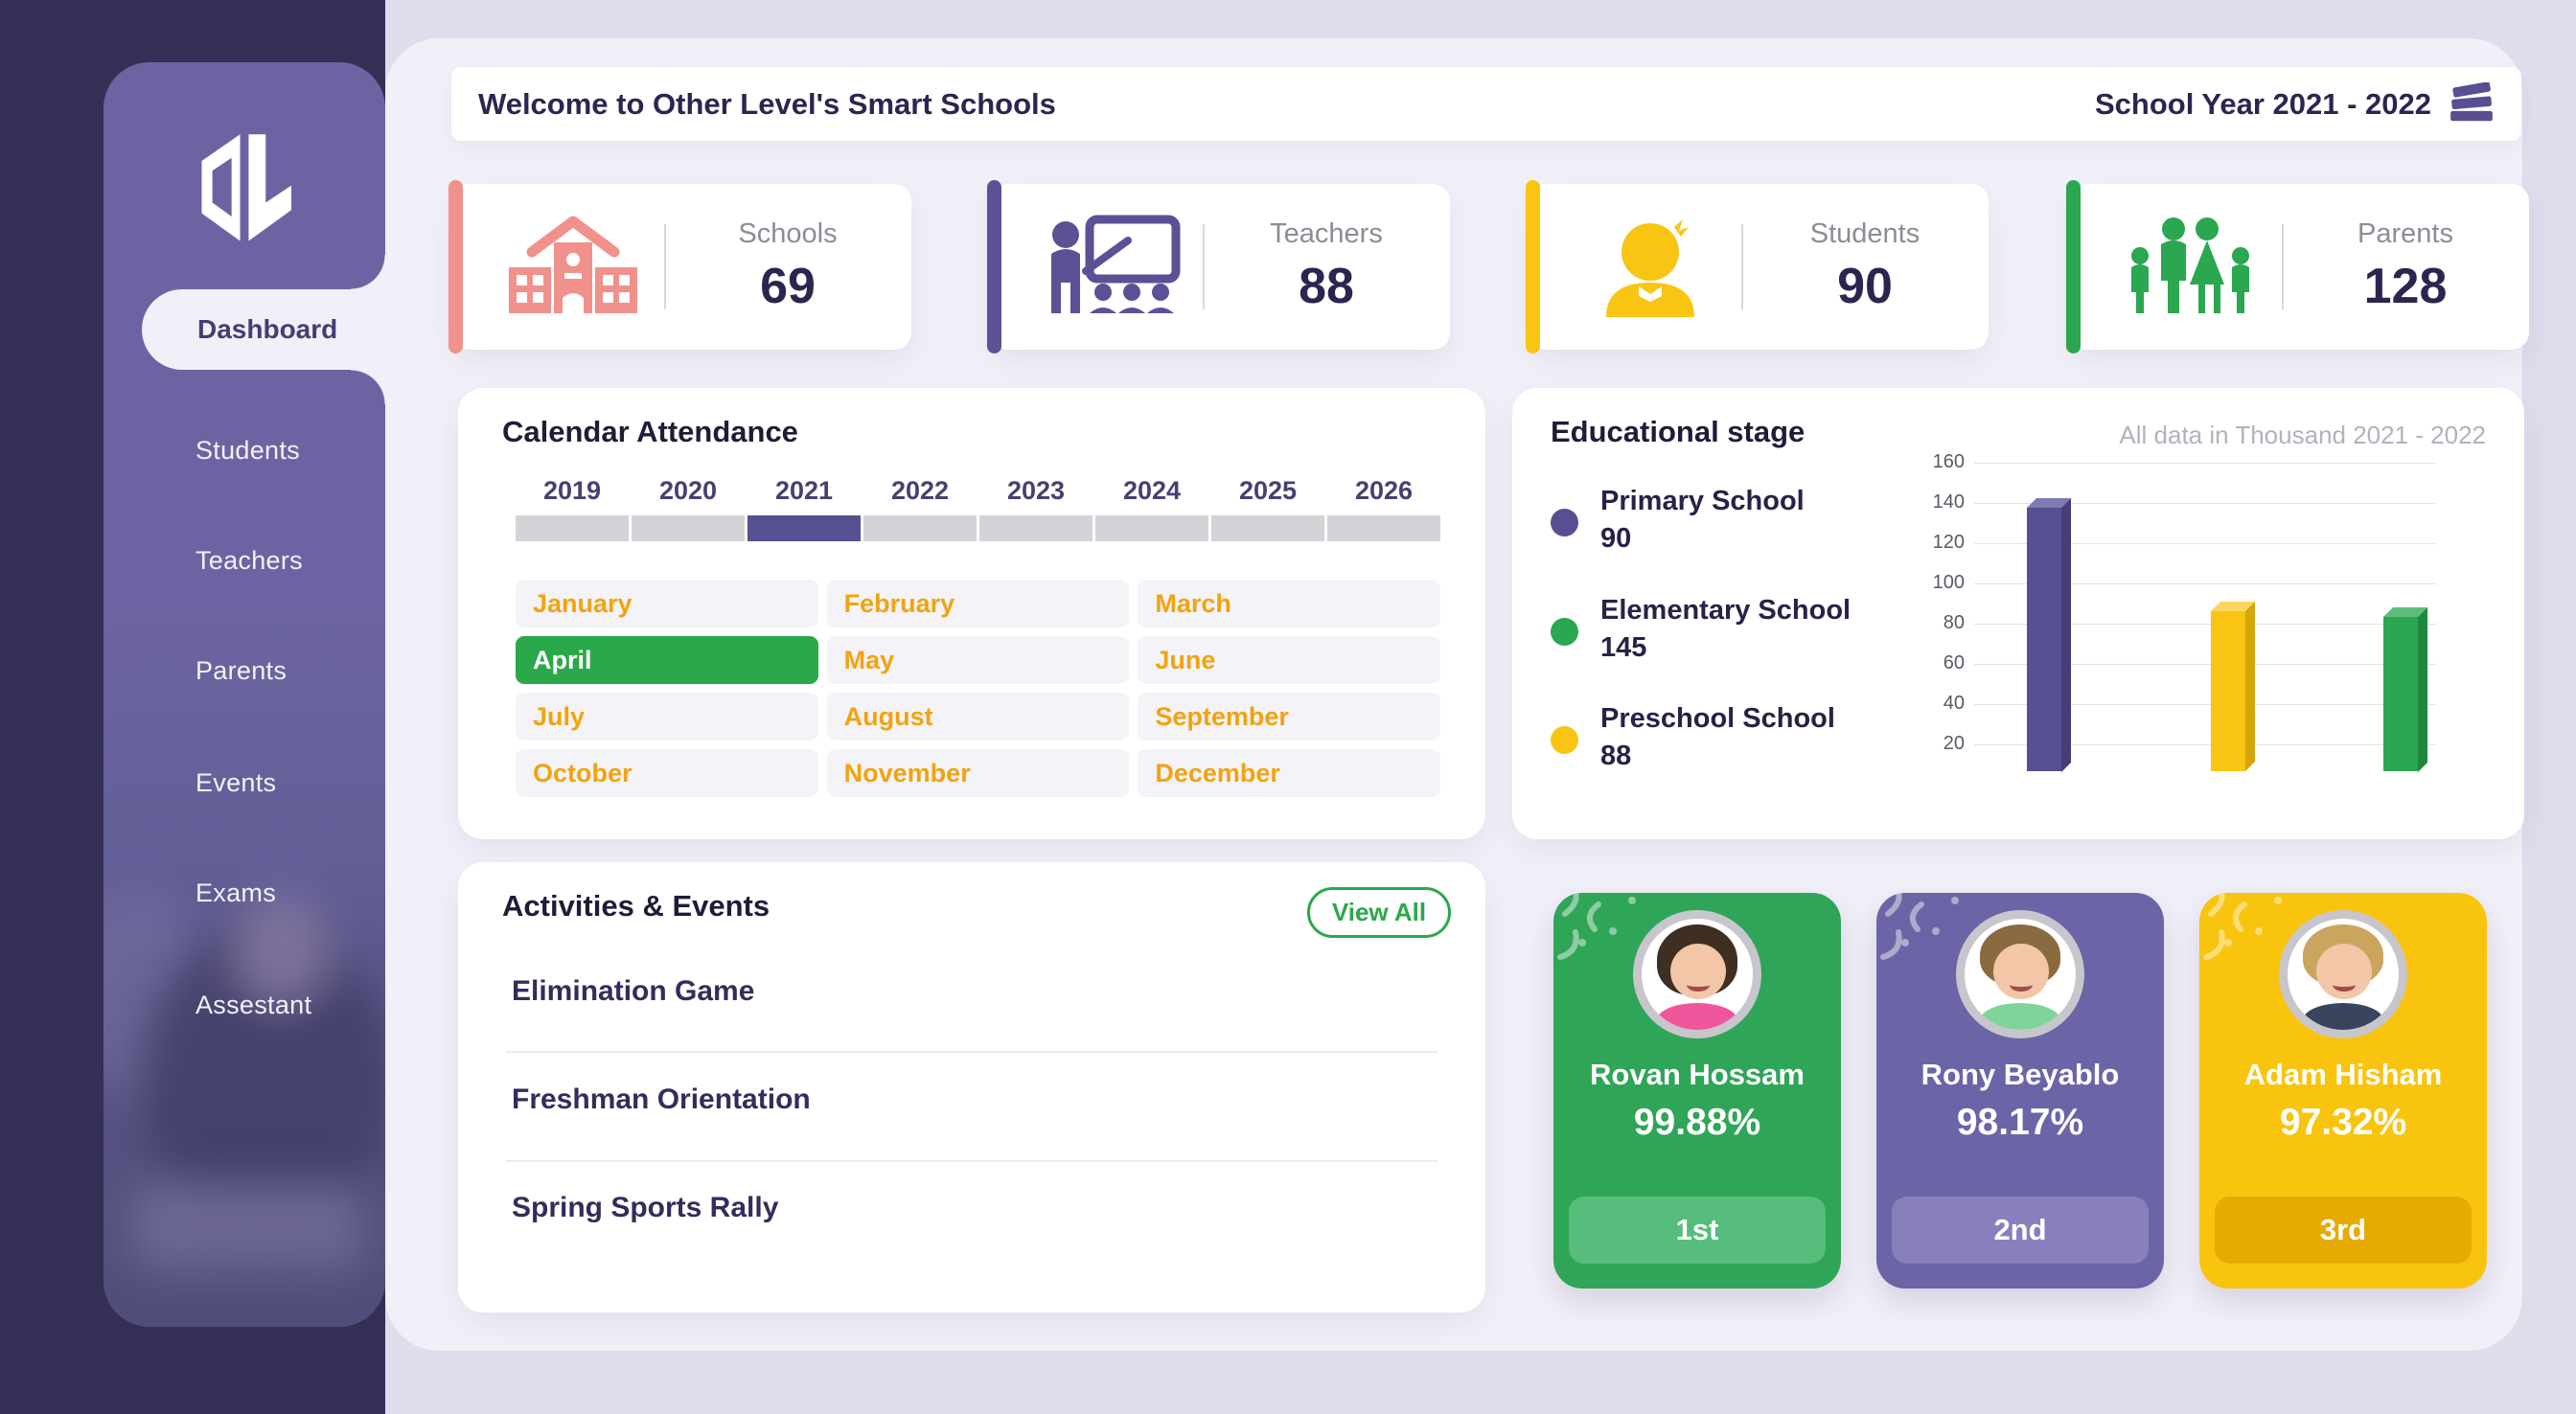  Describe the element at coordinates (1289, 773) in the screenshot. I see `month-cell-december: December` at that location.